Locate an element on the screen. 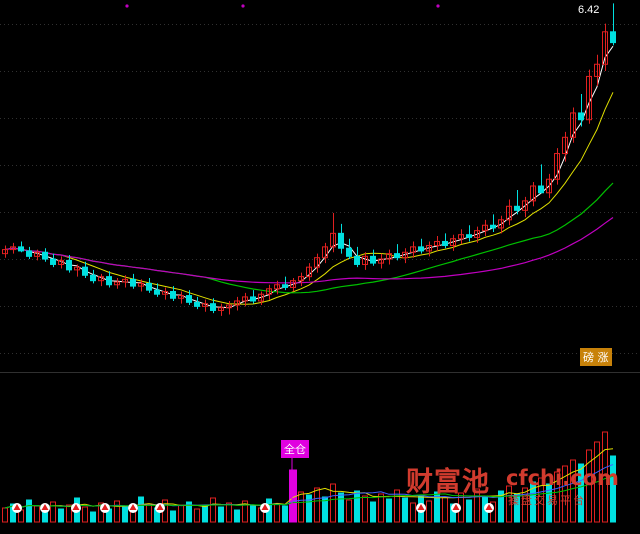 Image resolution: width=640 pixels, height=534 pixels. buy-signal-badge: 全仓 is located at coordinates (295, 449).